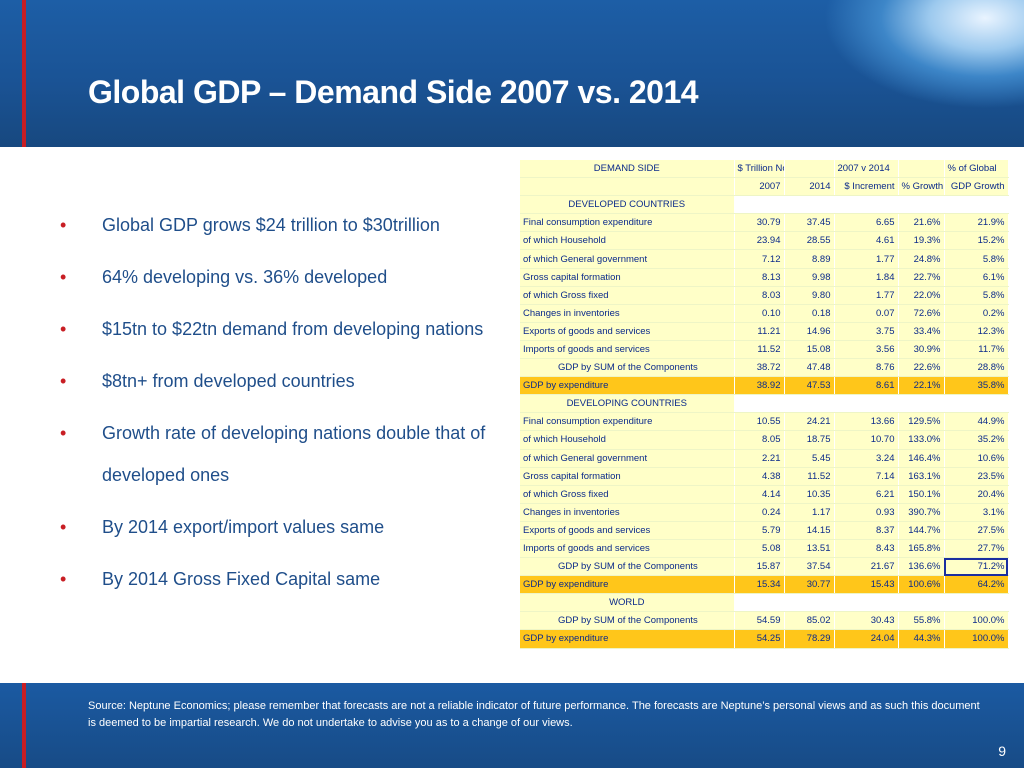 The width and height of the screenshot is (1024, 768). What do you see at coordinates (809, 386) in the screenshot?
I see `value-2014: 47.53` at bounding box center [809, 386].